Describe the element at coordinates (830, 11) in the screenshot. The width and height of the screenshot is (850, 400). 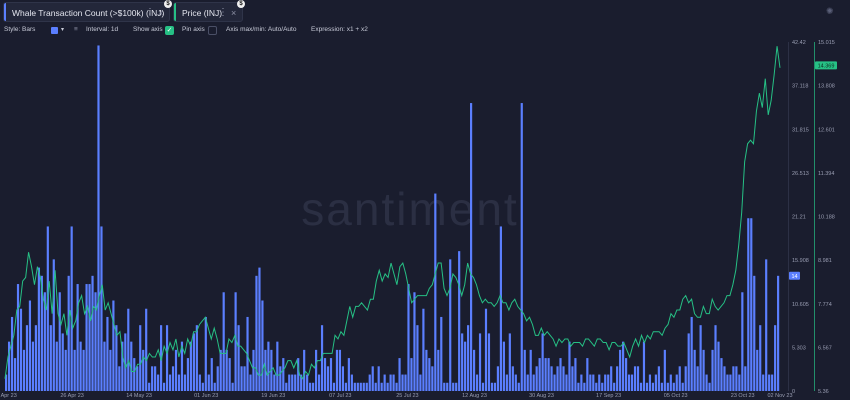
I see `settings-icon: ✺` at that location.